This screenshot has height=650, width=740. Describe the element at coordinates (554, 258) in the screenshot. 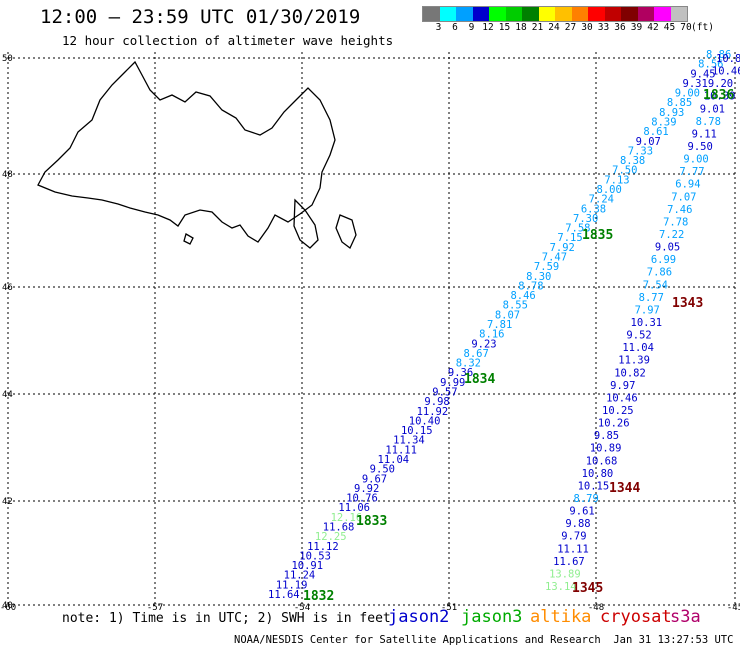

I see `wave-height-value: 7.47` at that location.